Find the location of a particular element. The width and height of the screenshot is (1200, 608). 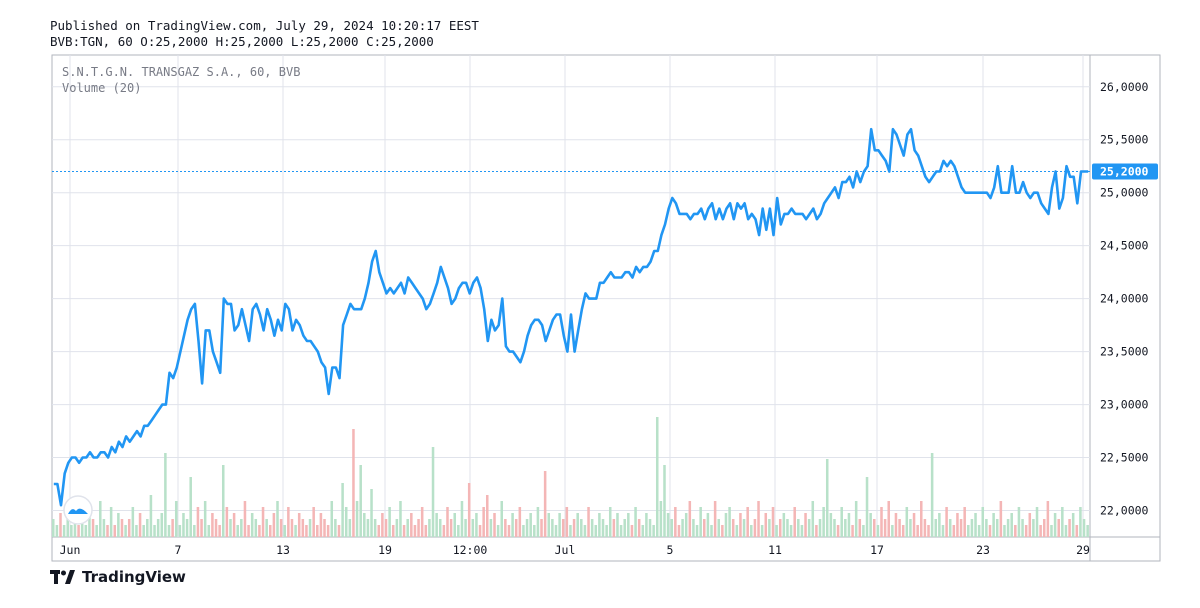

x-tick-label: 7 is located at coordinates (178, 550).